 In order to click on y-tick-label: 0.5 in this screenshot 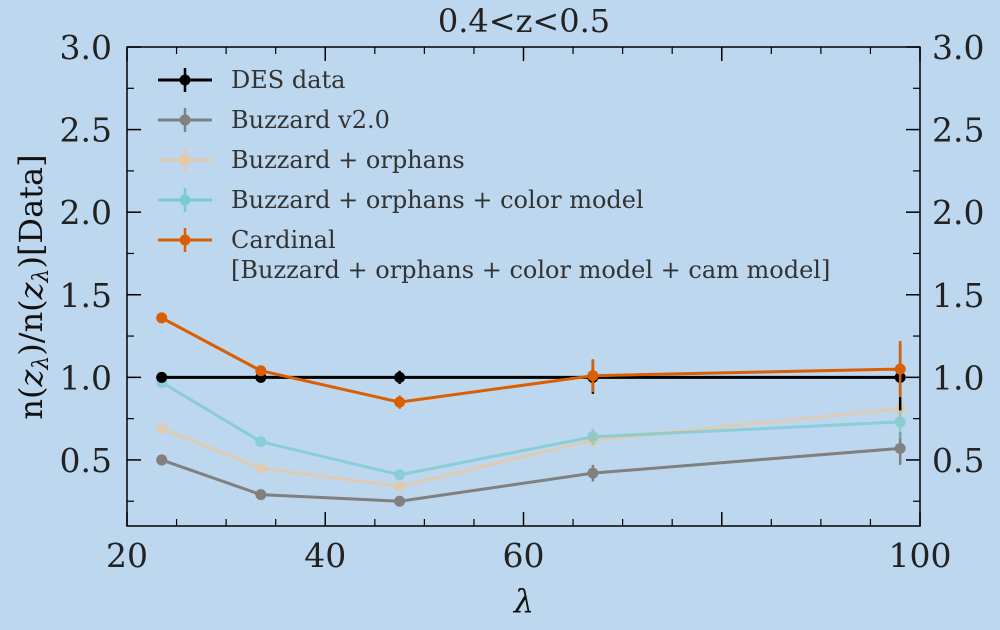, I will do `click(86, 460)`.